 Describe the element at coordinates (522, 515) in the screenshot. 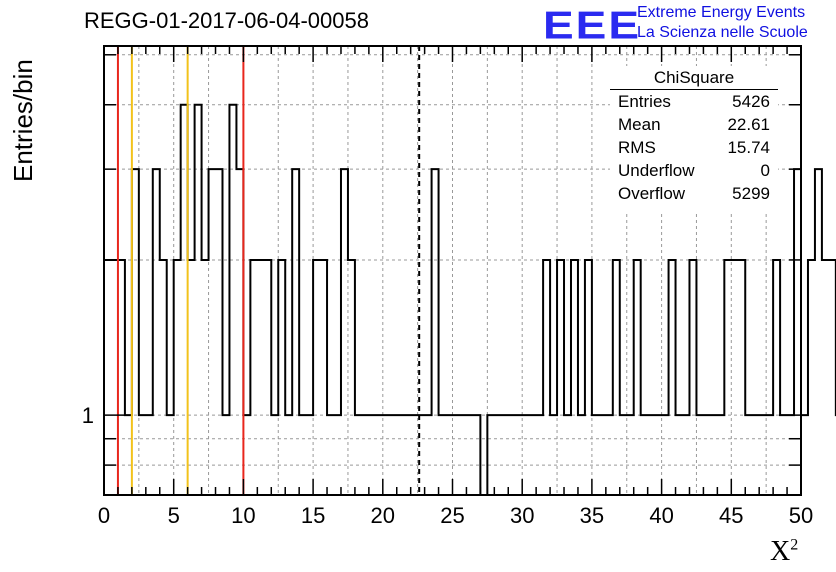

I see `x-tick-label: 30` at that location.